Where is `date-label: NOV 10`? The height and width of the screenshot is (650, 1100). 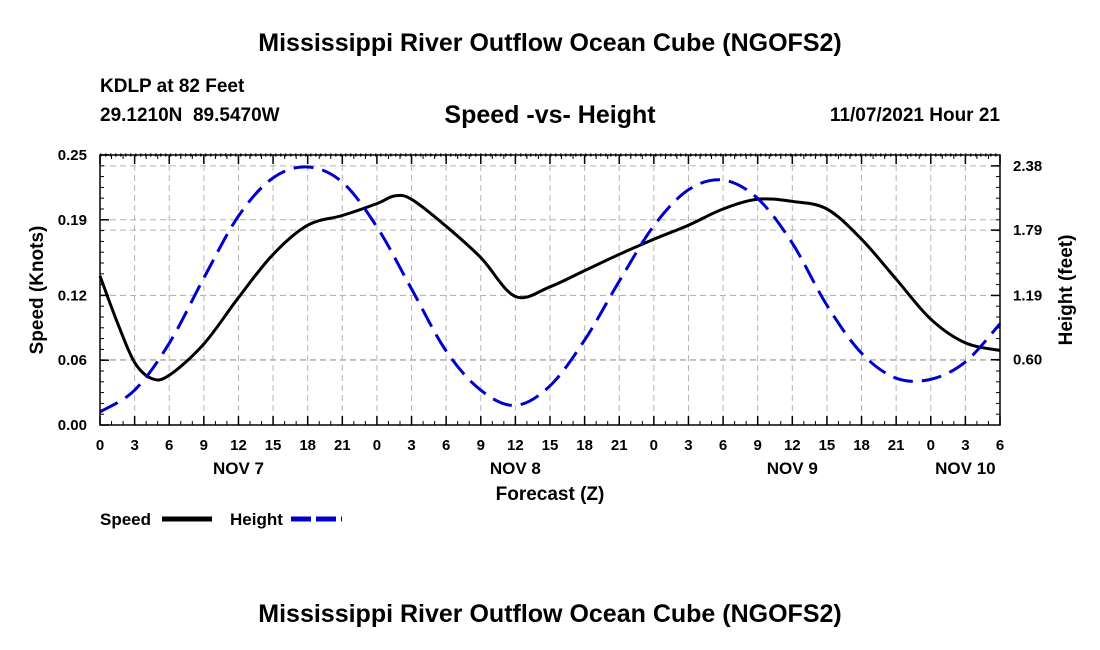
date-label: NOV 10 is located at coordinates (965, 468).